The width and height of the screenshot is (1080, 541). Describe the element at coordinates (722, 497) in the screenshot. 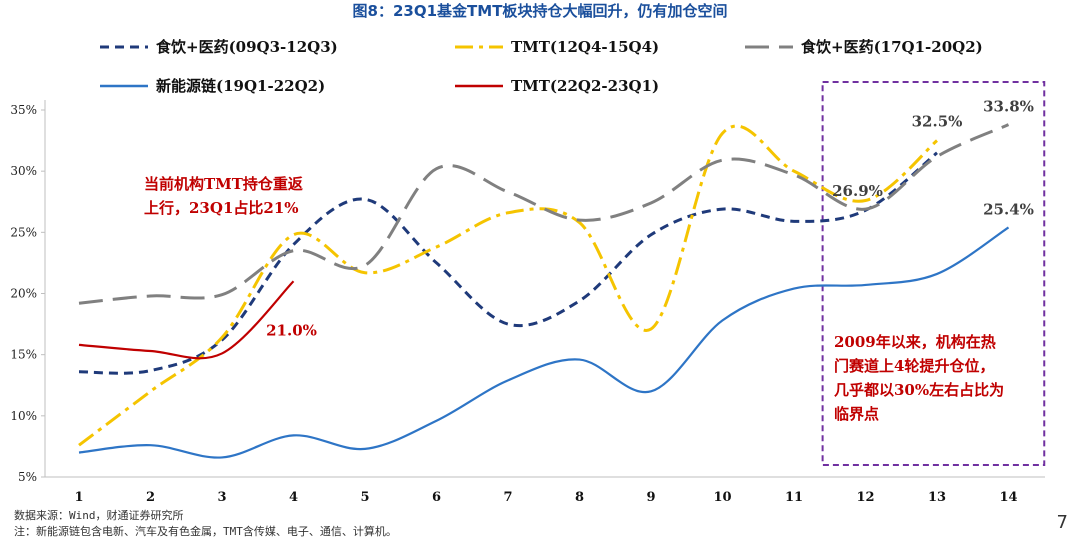

I see `x-tick-label: 10` at that location.